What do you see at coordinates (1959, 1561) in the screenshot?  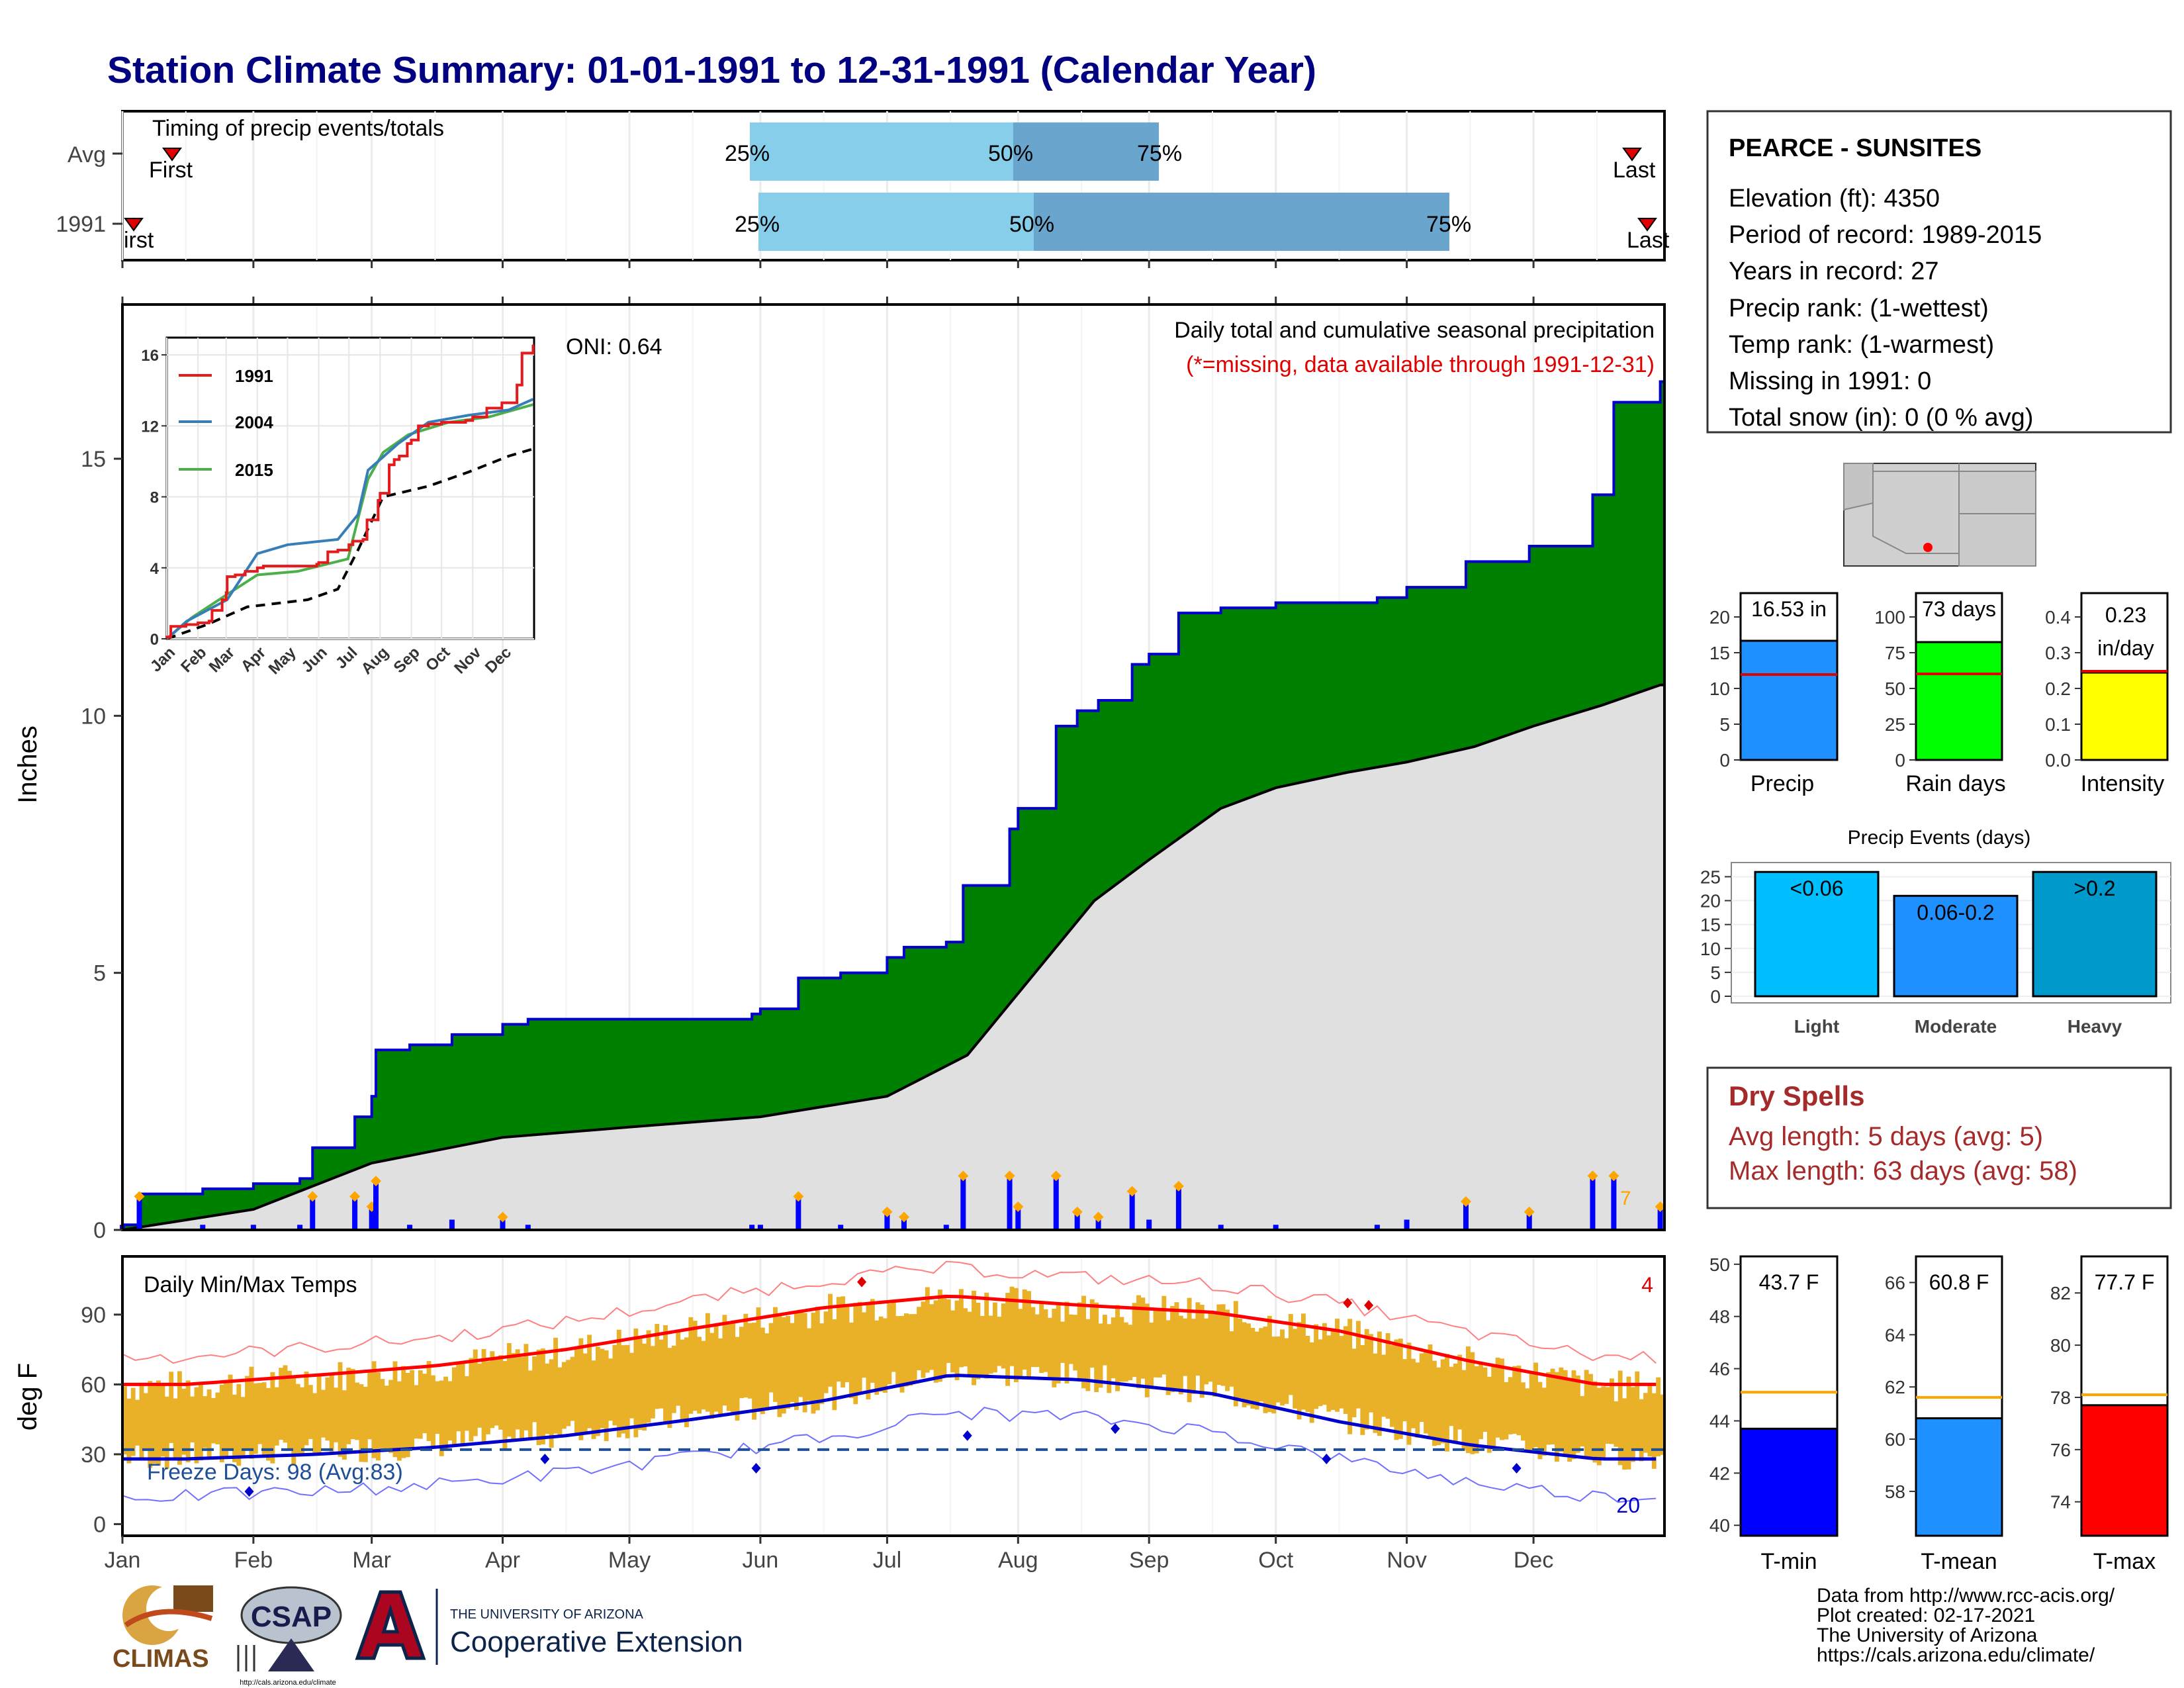 I see `temp-summary-label: T-mean` at bounding box center [1959, 1561].